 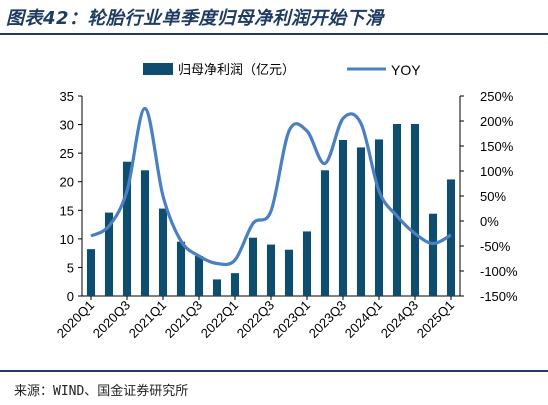 I want to click on left-axis-tick-label: 30, so click(x=67, y=125).